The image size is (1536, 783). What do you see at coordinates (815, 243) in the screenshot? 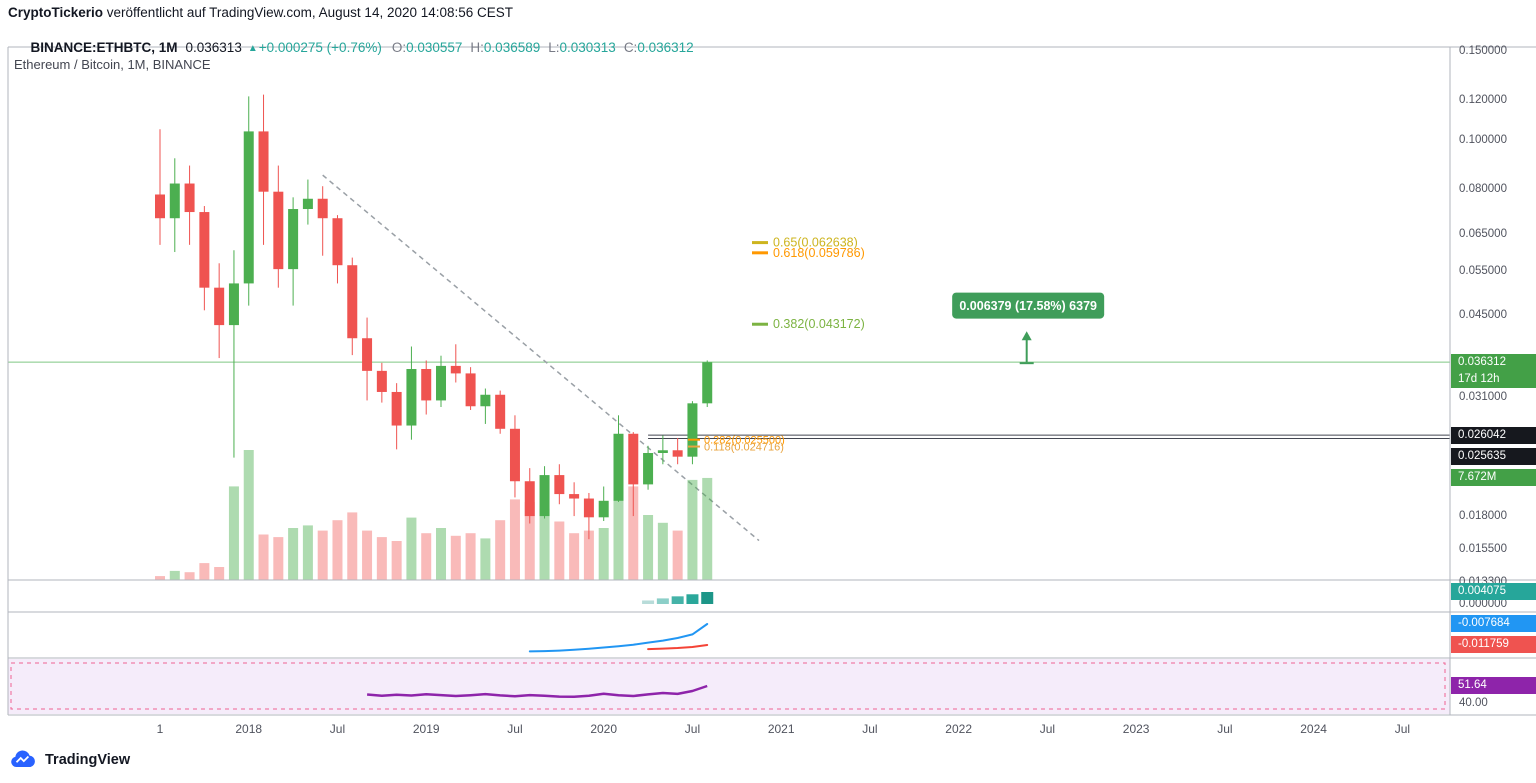
I see `fib-level-label: 0.65(0.062638)` at bounding box center [815, 243].